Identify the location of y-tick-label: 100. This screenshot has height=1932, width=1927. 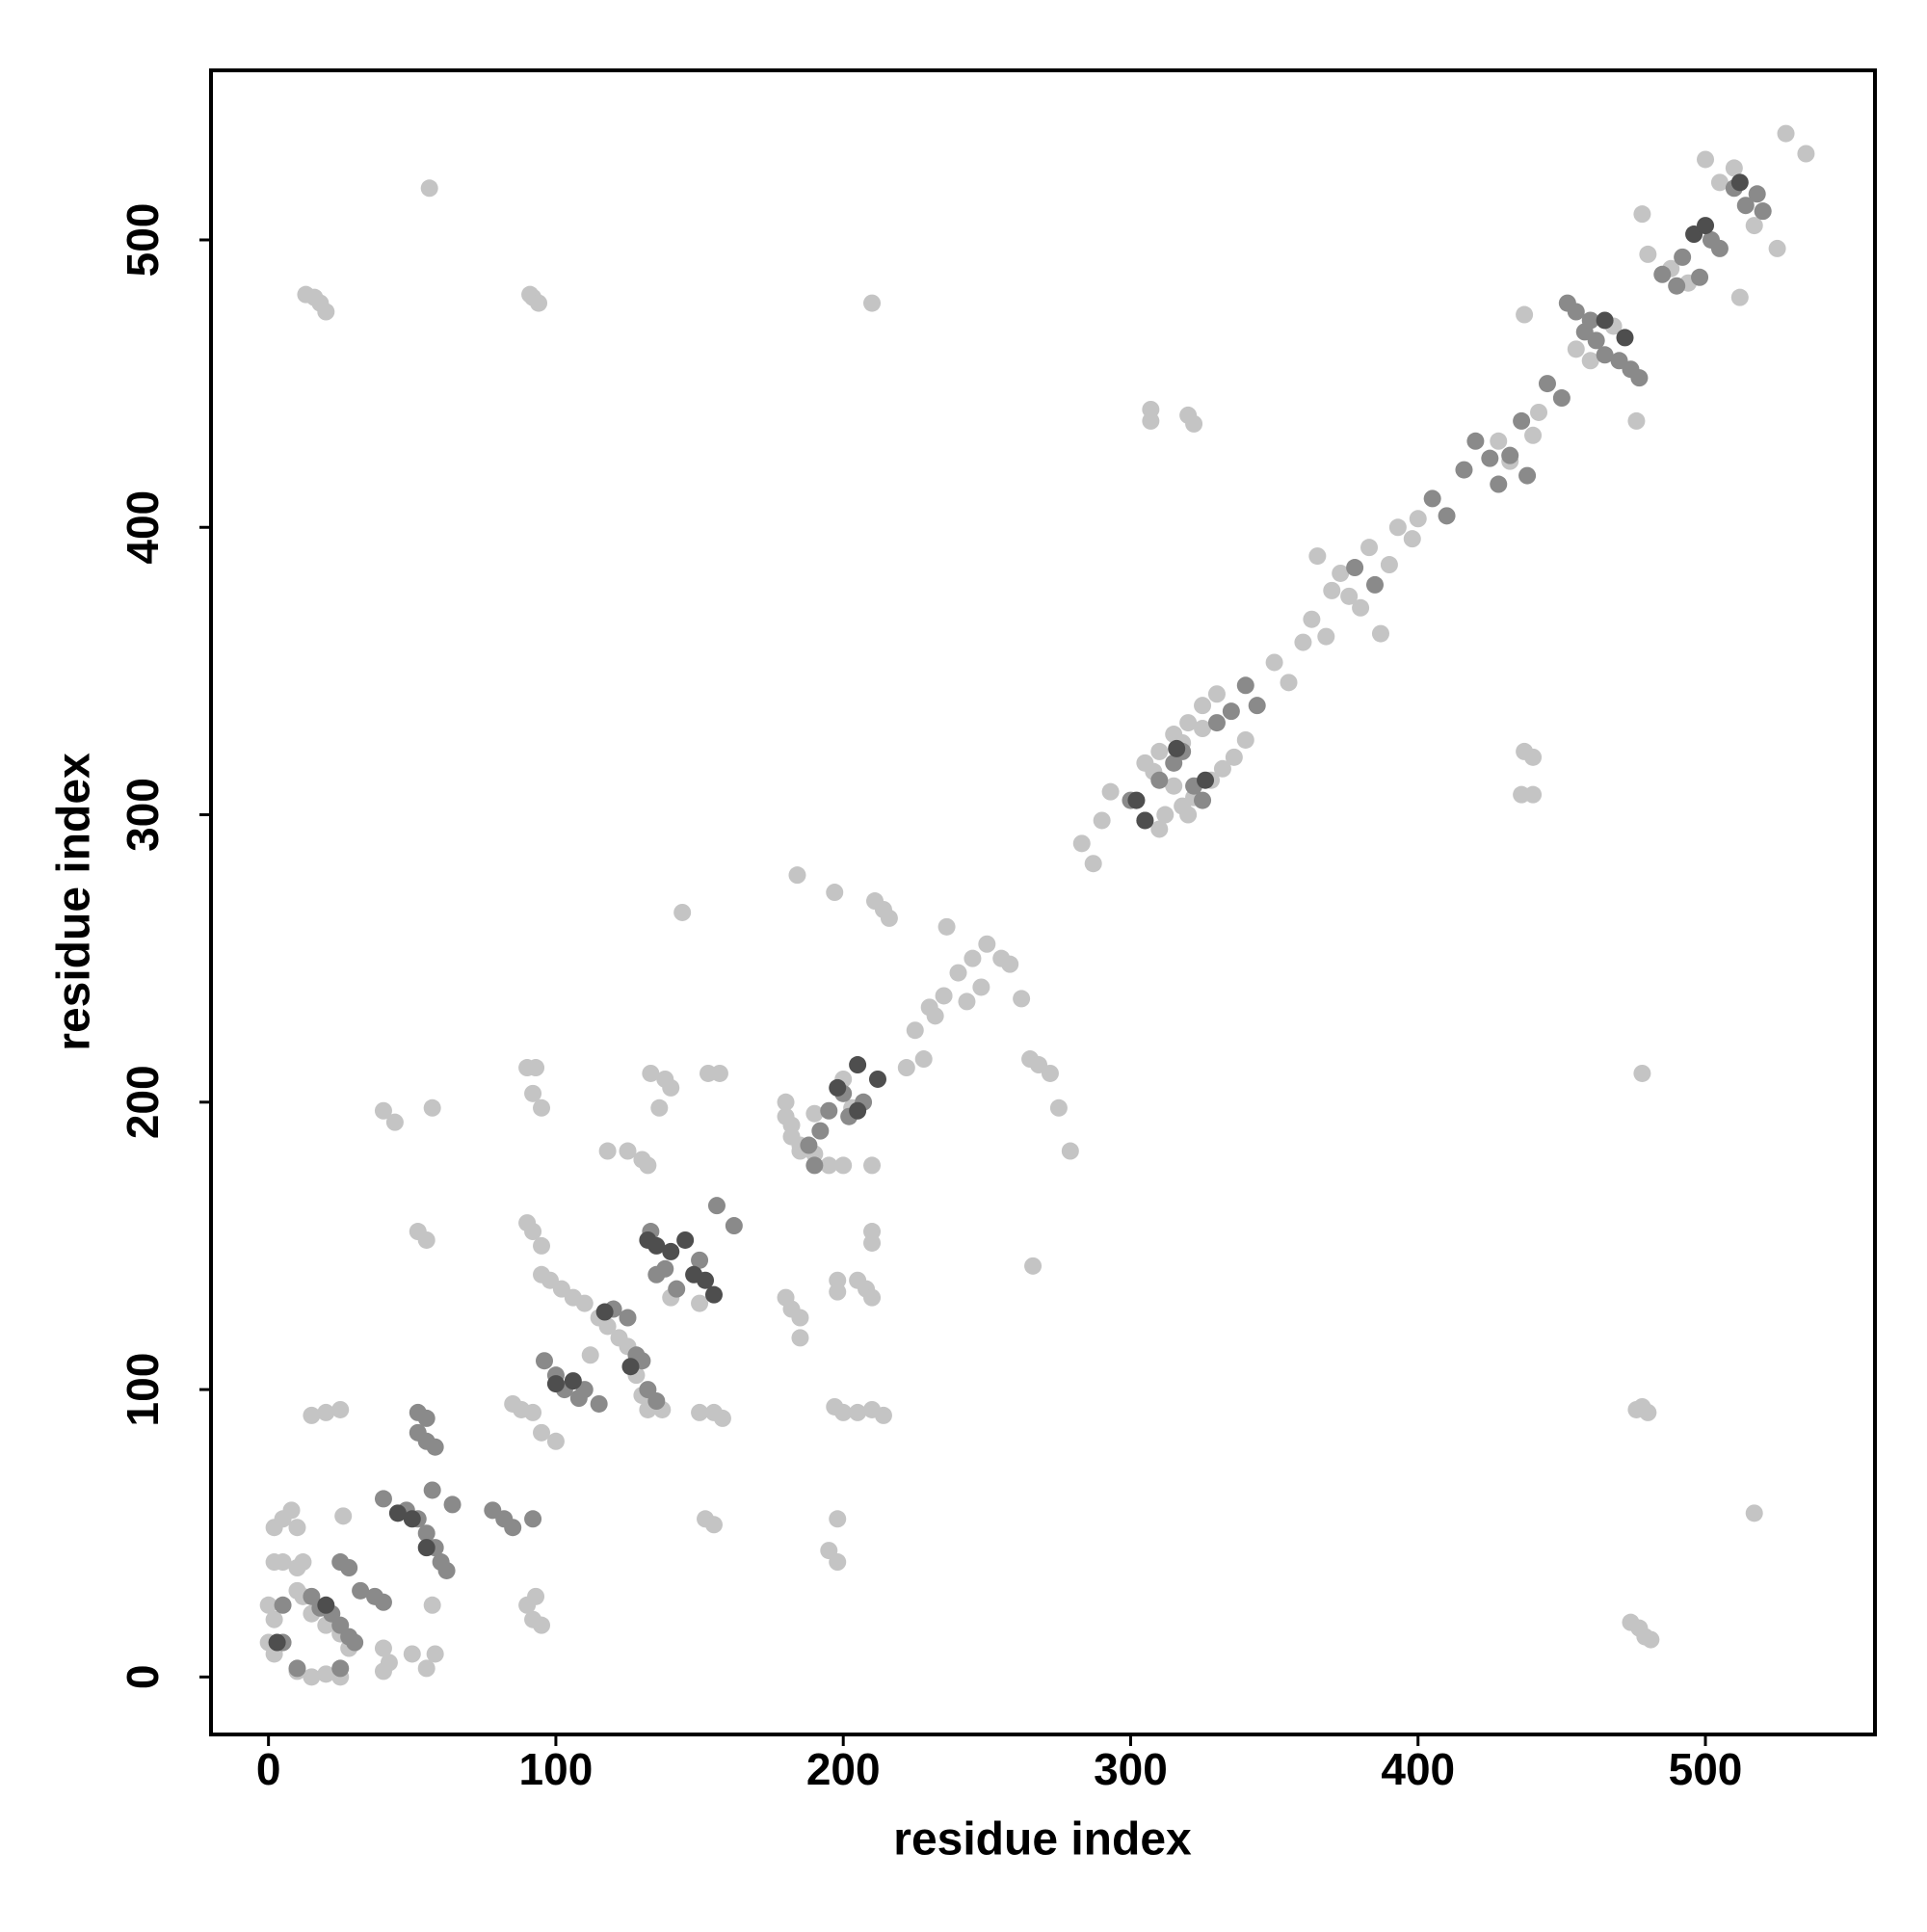
(143, 1390).